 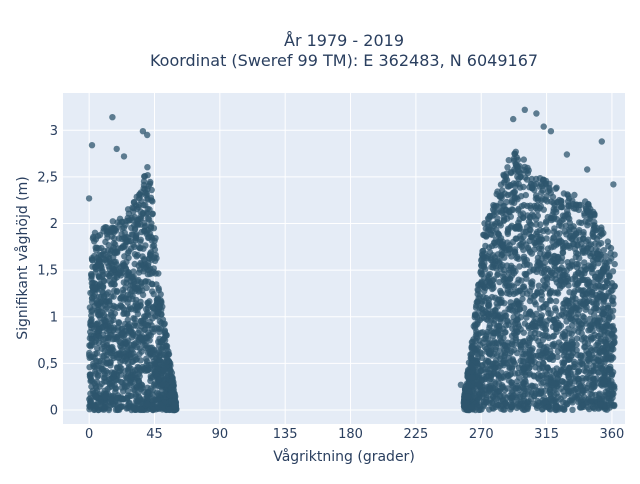 What do you see at coordinates (54, 224) in the screenshot?
I see `y-tick-label: 2` at bounding box center [54, 224].